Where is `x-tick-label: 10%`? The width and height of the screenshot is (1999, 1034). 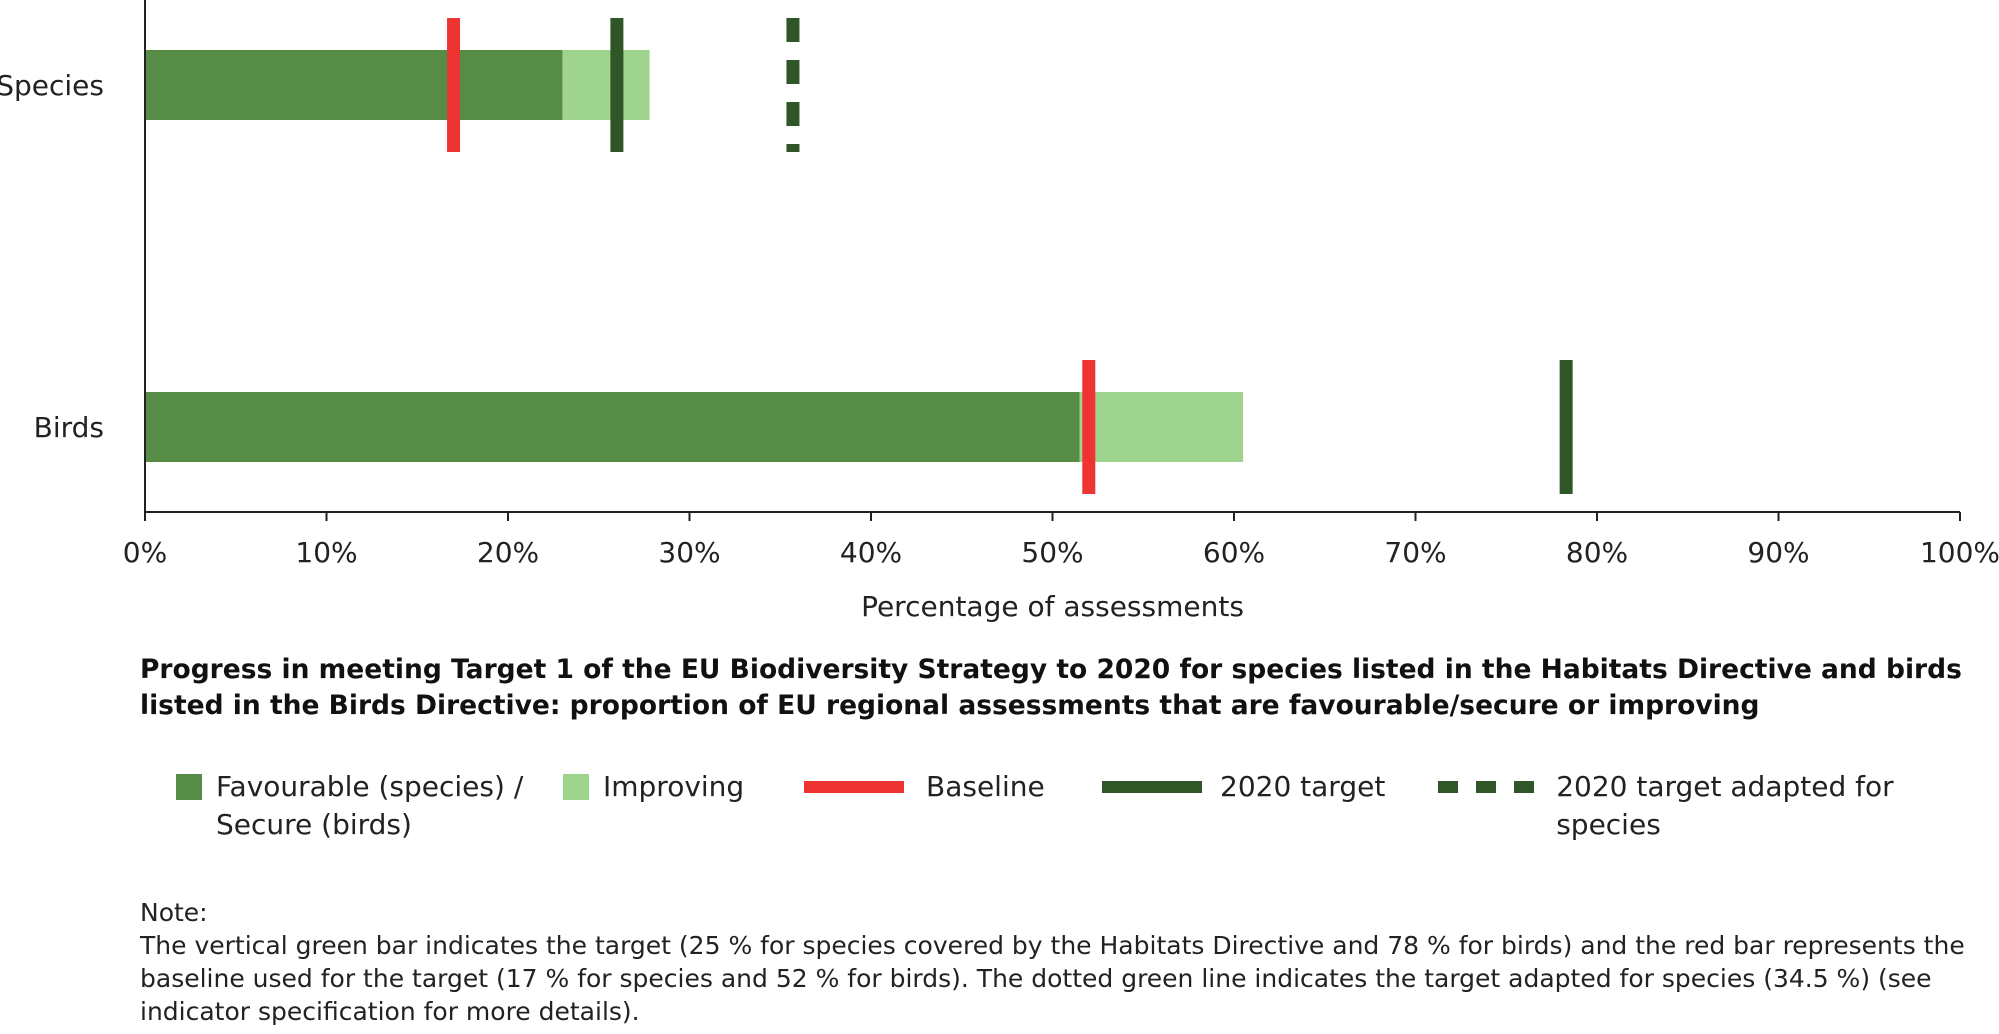 x-tick-label: 10% is located at coordinates (326, 552).